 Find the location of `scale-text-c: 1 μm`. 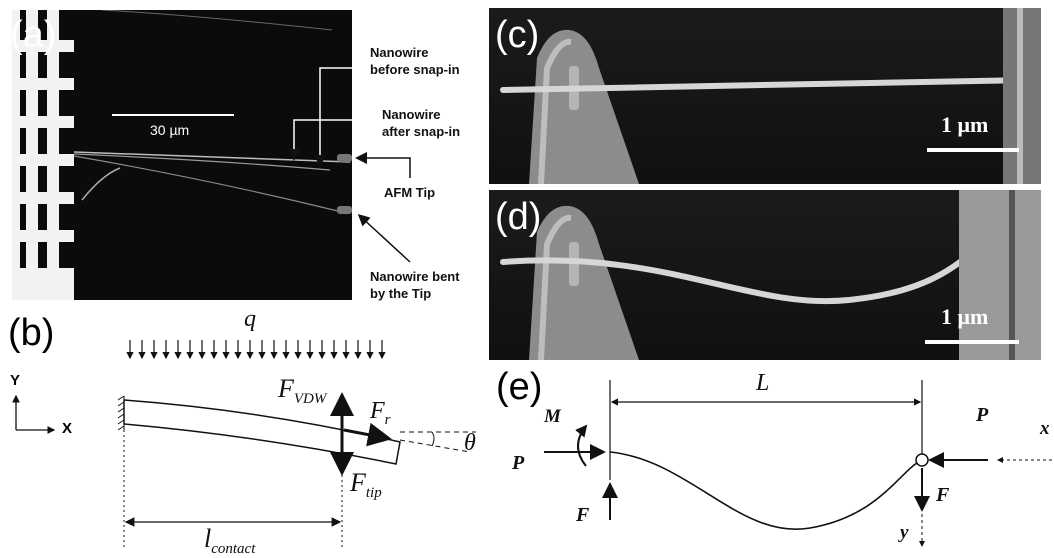

scale-text-c: 1 μm is located at coordinates (965, 124).